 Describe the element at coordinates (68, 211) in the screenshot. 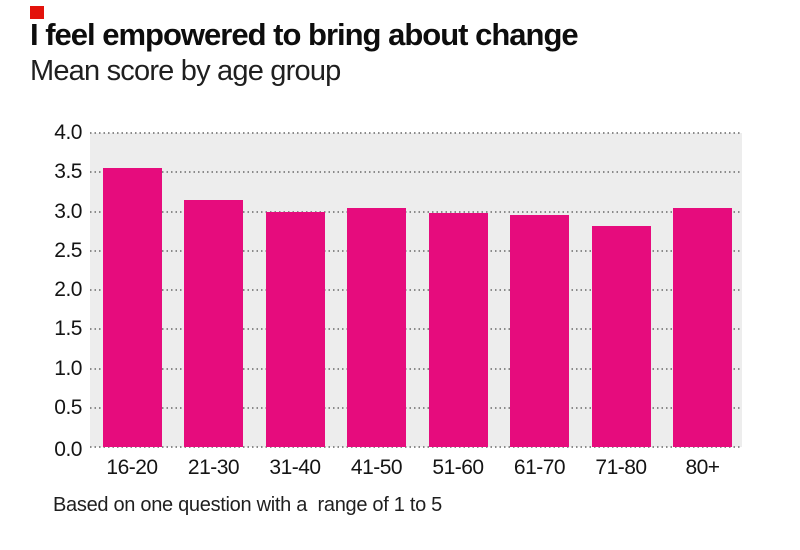

I see `y-tick-label: 3.0` at that location.